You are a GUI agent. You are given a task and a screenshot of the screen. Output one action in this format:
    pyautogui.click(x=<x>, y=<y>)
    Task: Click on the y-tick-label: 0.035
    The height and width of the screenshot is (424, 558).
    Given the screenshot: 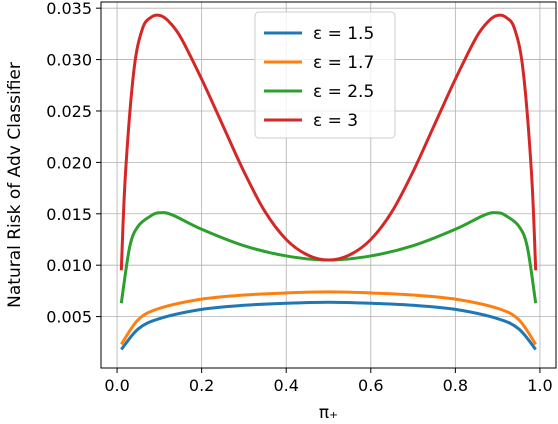 What is the action you would take?
    pyautogui.click(x=69, y=9)
    